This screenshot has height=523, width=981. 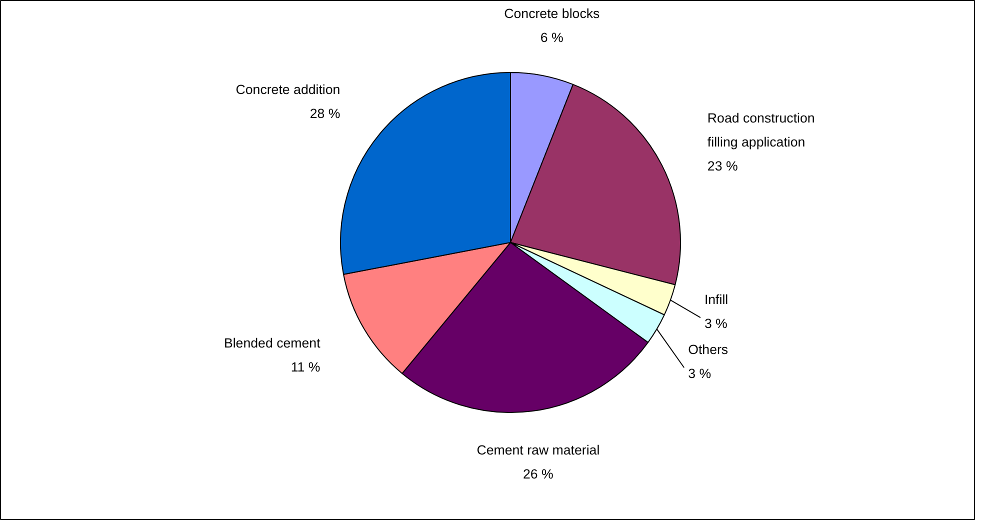 I want to click on slice-label: Infill, so click(x=716, y=300).